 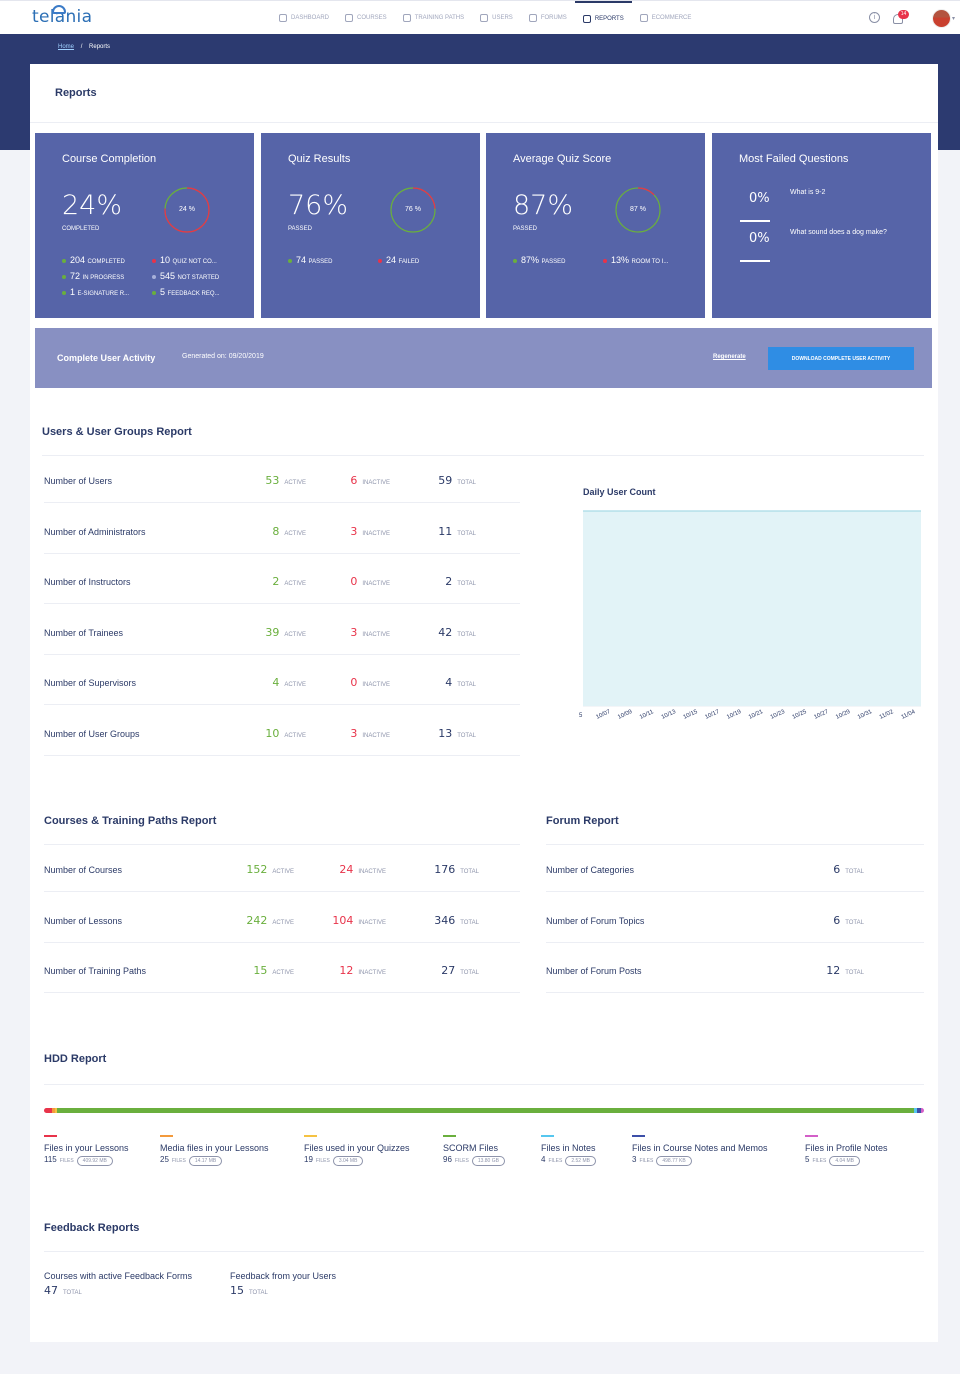 I want to click on stat-value: 24, so click(x=391, y=260).